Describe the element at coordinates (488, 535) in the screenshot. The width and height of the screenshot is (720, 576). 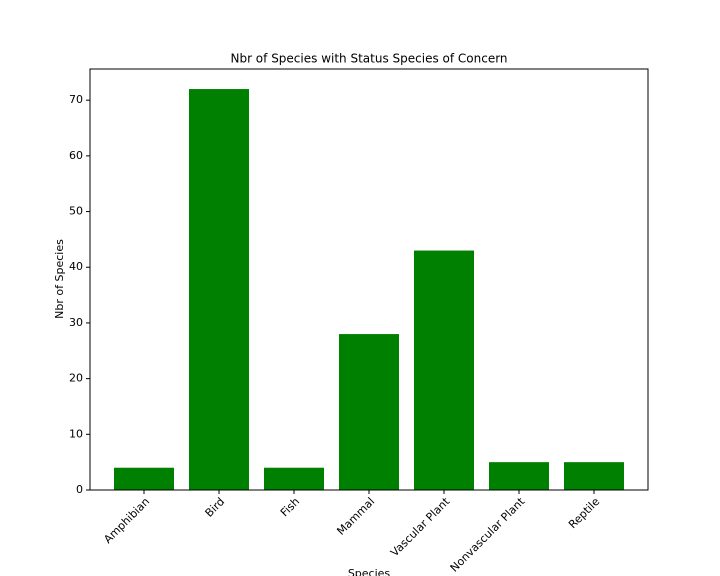
I see `x-tick-label: Nonvascular Plant` at that location.